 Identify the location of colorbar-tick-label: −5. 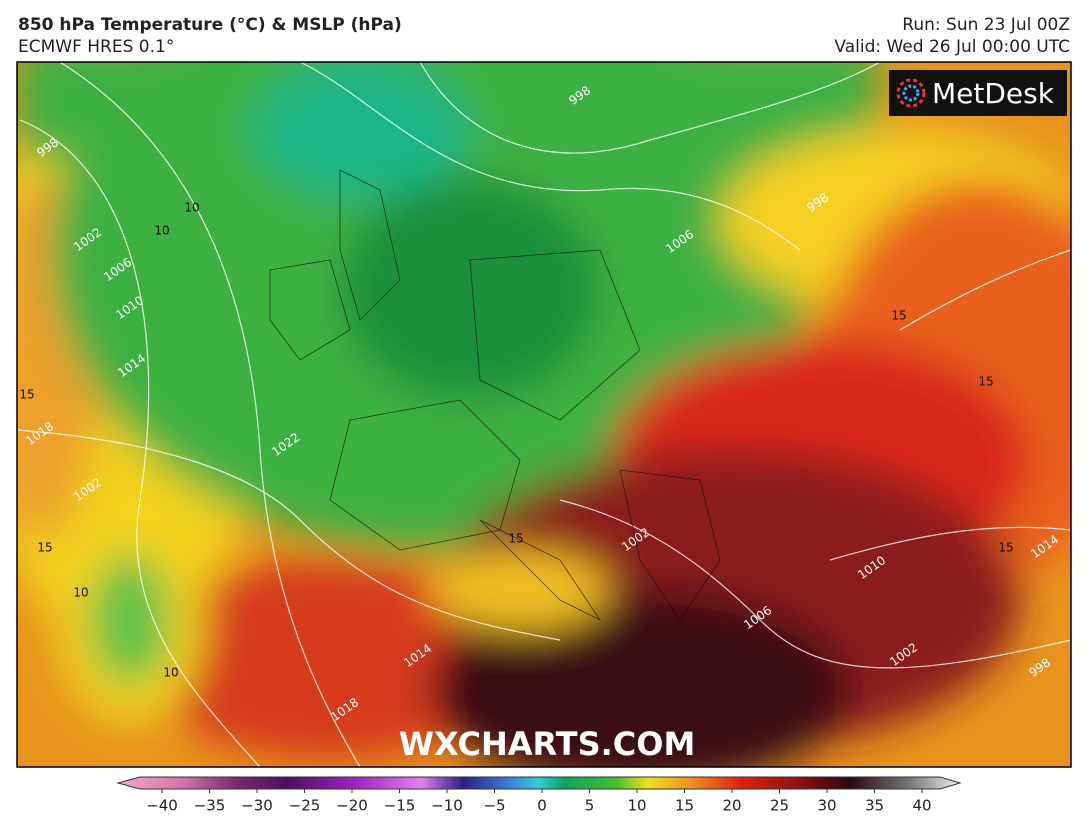
(494, 806).